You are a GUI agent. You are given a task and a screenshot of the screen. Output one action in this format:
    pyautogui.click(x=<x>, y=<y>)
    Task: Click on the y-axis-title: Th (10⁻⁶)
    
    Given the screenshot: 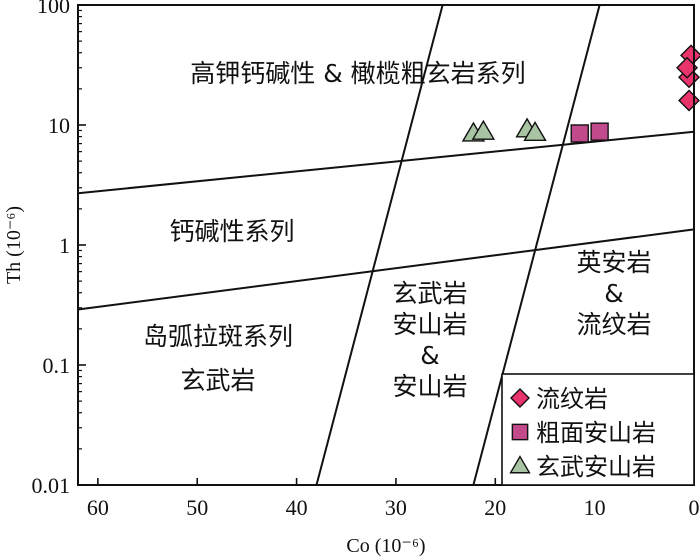 What is the action you would take?
    pyautogui.click(x=14, y=245)
    